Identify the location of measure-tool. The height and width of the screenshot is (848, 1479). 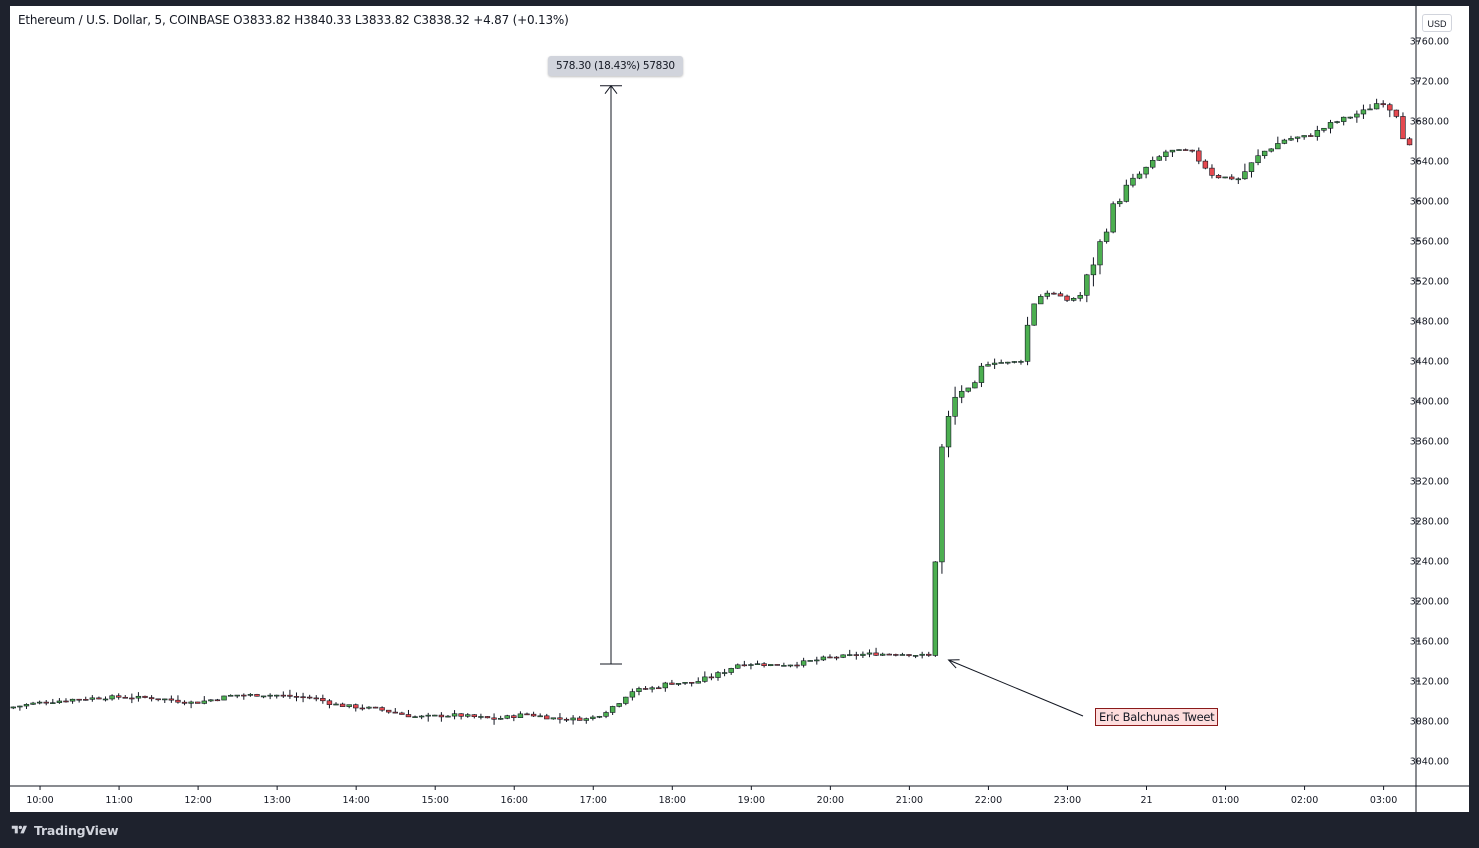
(611, 374).